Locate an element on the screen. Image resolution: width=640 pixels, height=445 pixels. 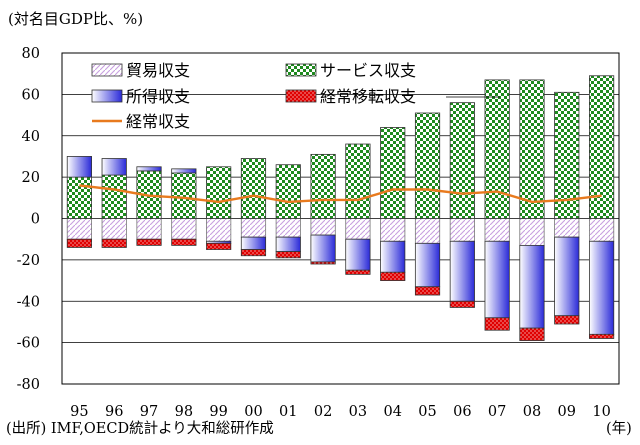
y-tick-label: -40 is located at coordinates (28, 302).